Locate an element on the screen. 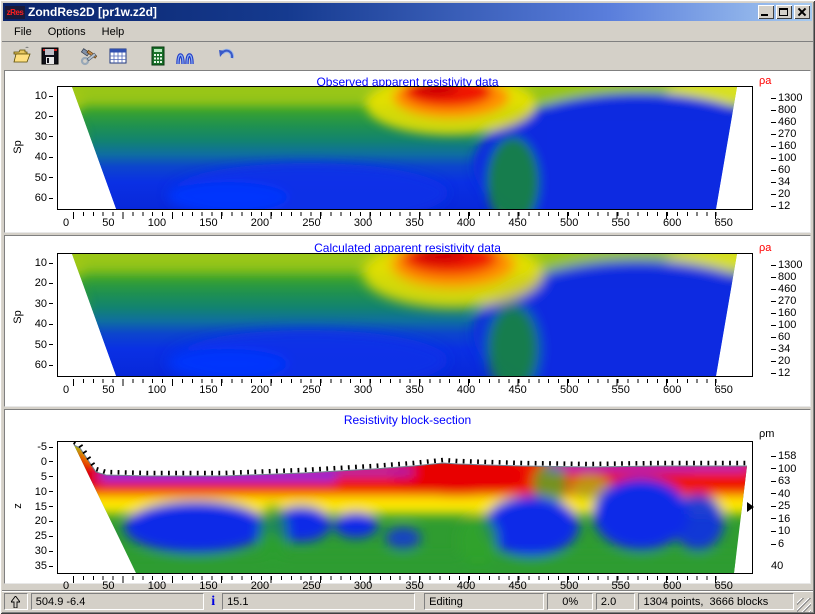  open-file-button is located at coordinates (22, 56).